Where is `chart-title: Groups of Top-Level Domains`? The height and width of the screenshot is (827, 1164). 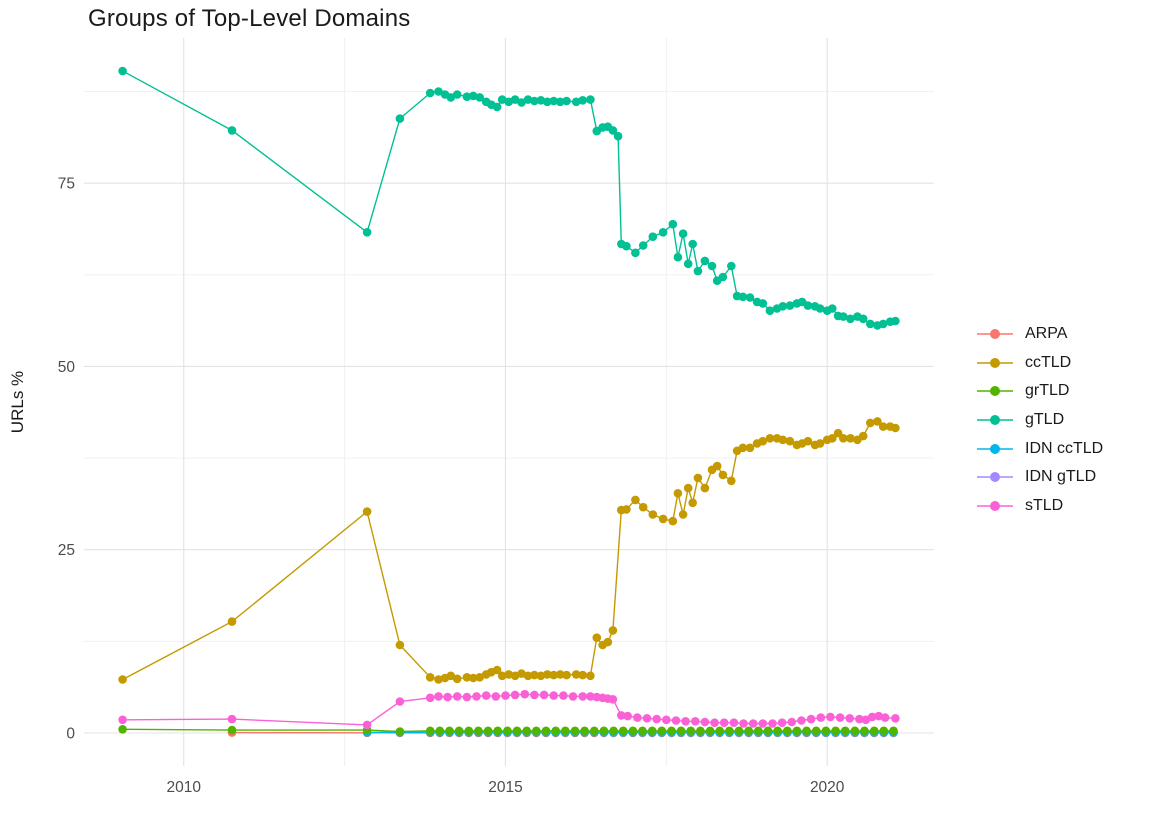 chart-title: Groups of Top-Level Domains is located at coordinates (249, 18).